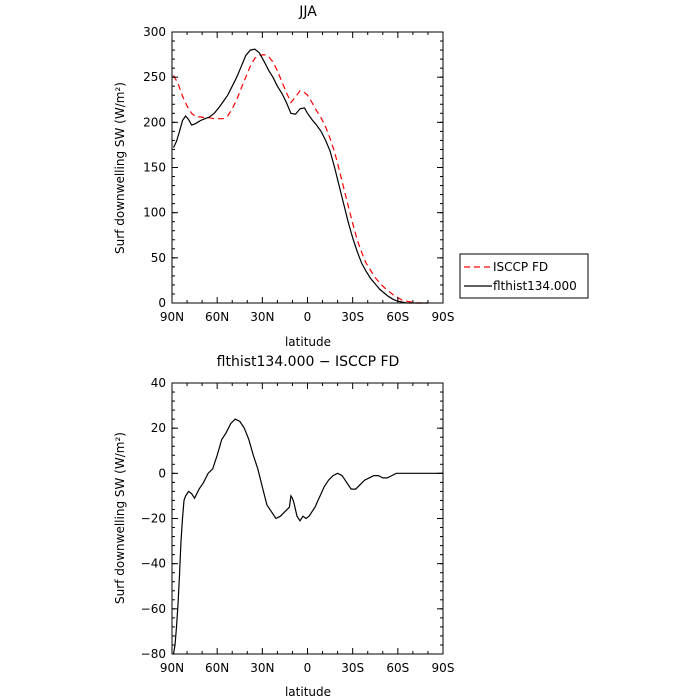 The height and width of the screenshot is (700, 700). Describe the element at coordinates (153, 609) in the screenshot. I see `y-tick-label: −60` at that location.